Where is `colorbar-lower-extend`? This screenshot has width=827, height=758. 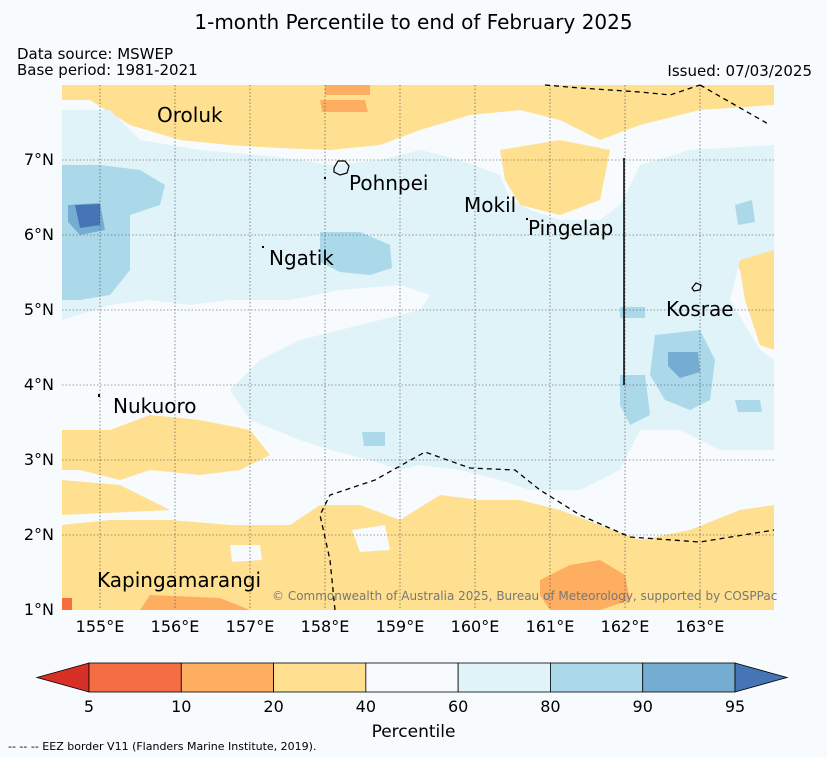
colorbar-lower-extend is located at coordinates (62, 677).